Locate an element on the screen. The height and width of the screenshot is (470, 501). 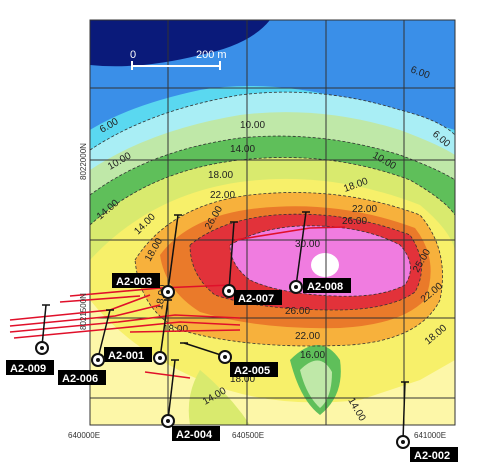
drill-hole-label: A2-009 is located at coordinates (28, 369).